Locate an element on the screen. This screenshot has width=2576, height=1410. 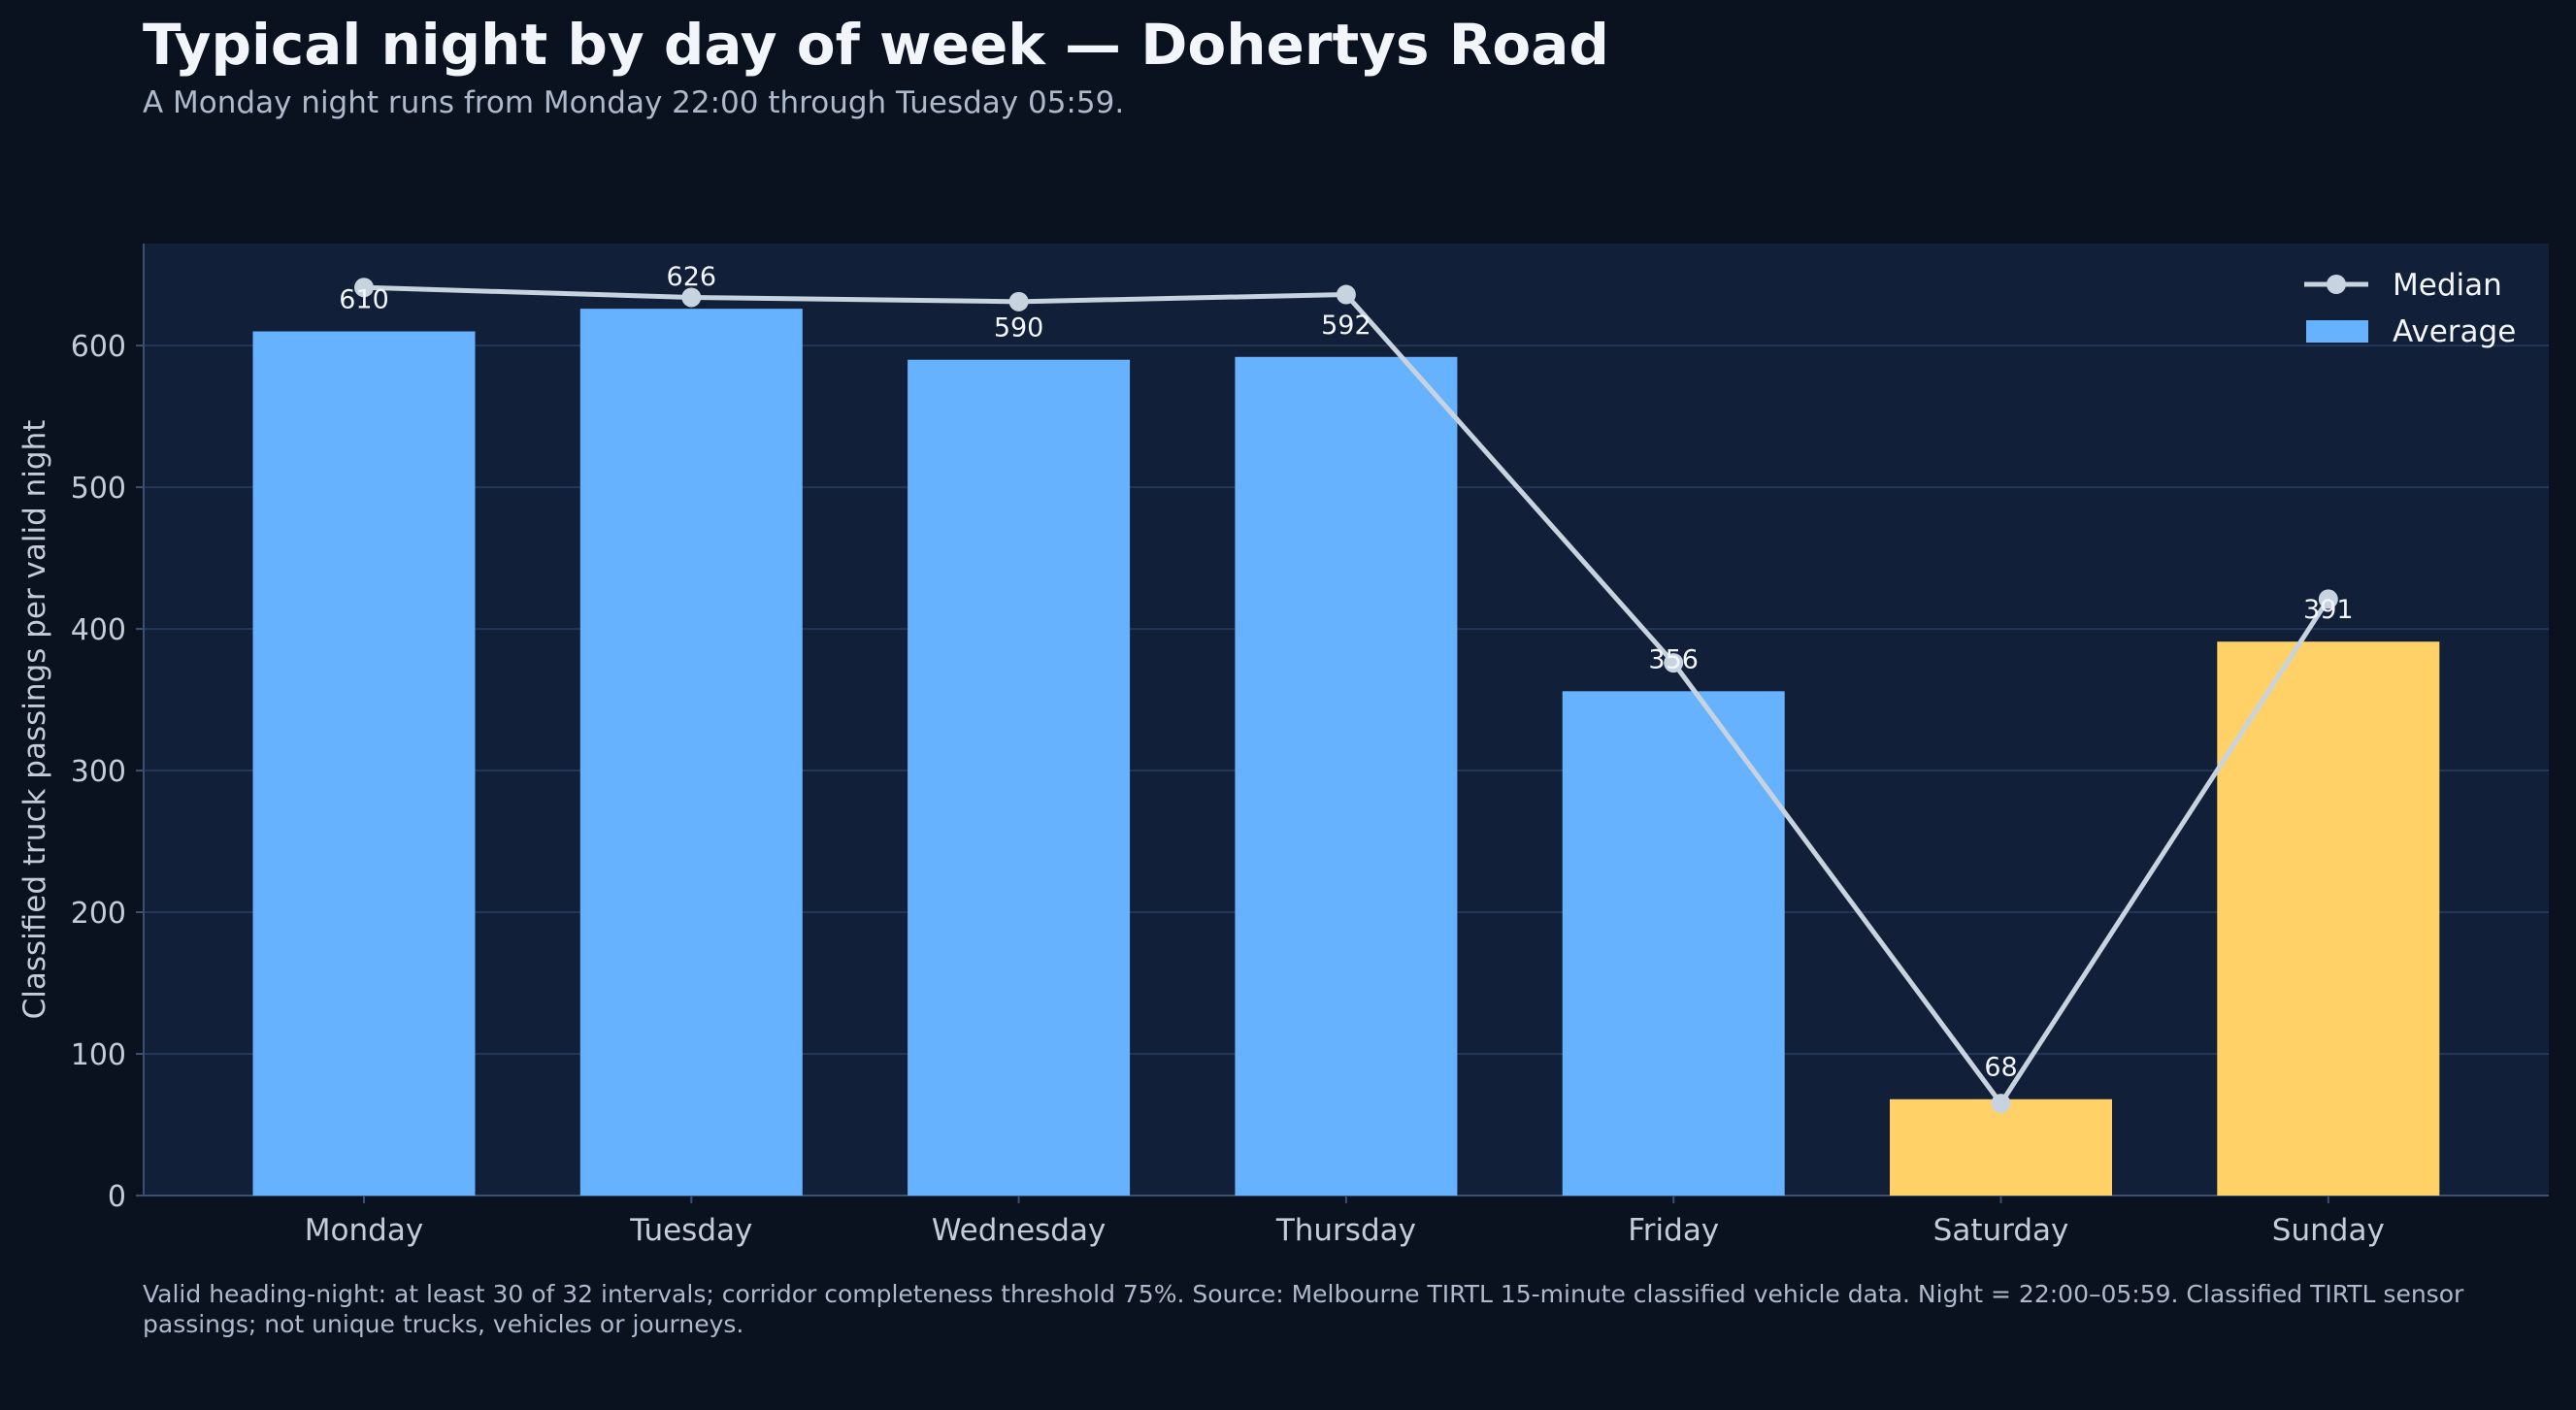
bar-tuesday is located at coordinates (691, 752).